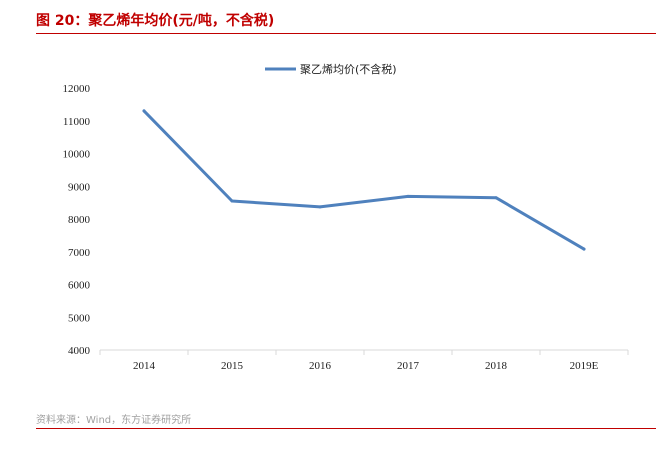 The width and height of the screenshot is (671, 453). I want to click on source-note: 资料来源：Wind，东方证券研究所, so click(114, 420).